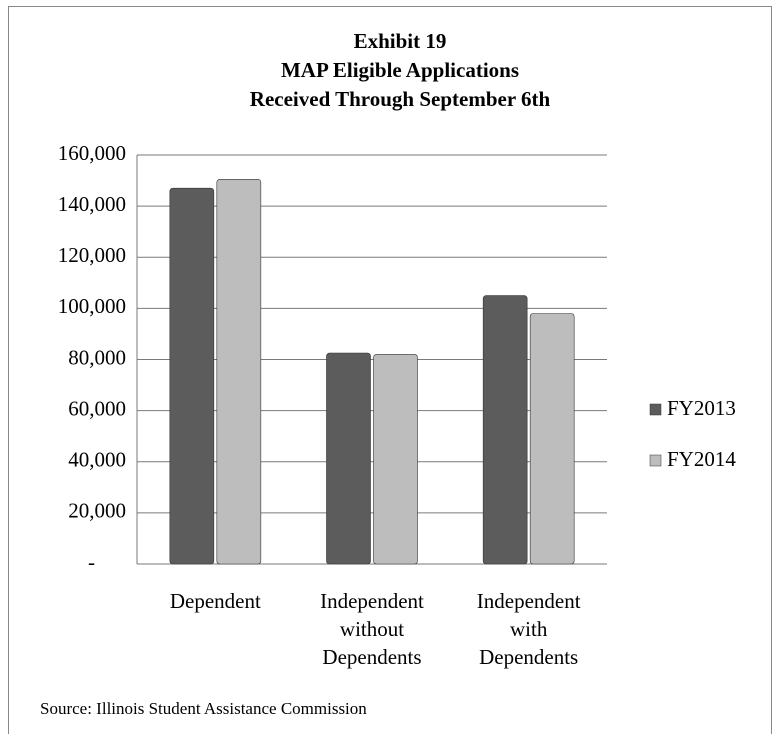  What do you see at coordinates (92, 255) in the screenshot?
I see `y-tick-label: 120,000` at bounding box center [92, 255].